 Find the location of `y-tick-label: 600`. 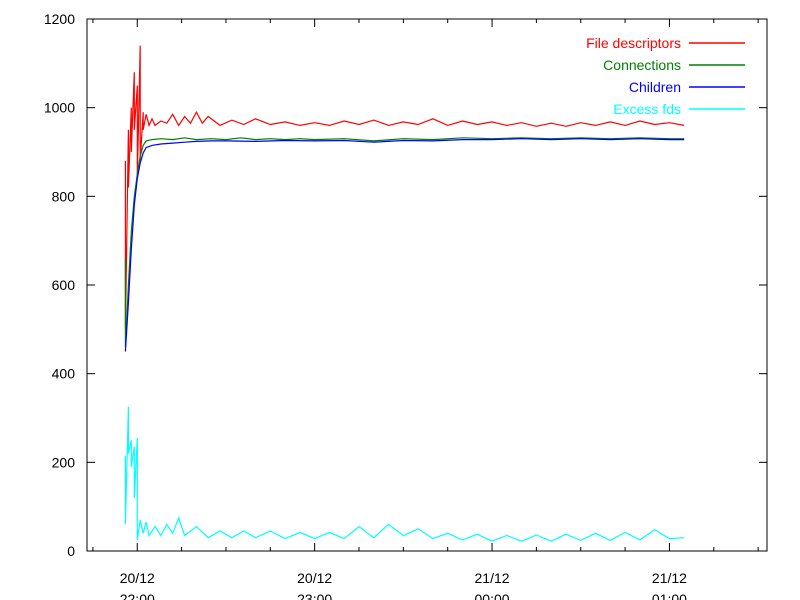

y-tick-label: 600 is located at coordinates (64, 285).